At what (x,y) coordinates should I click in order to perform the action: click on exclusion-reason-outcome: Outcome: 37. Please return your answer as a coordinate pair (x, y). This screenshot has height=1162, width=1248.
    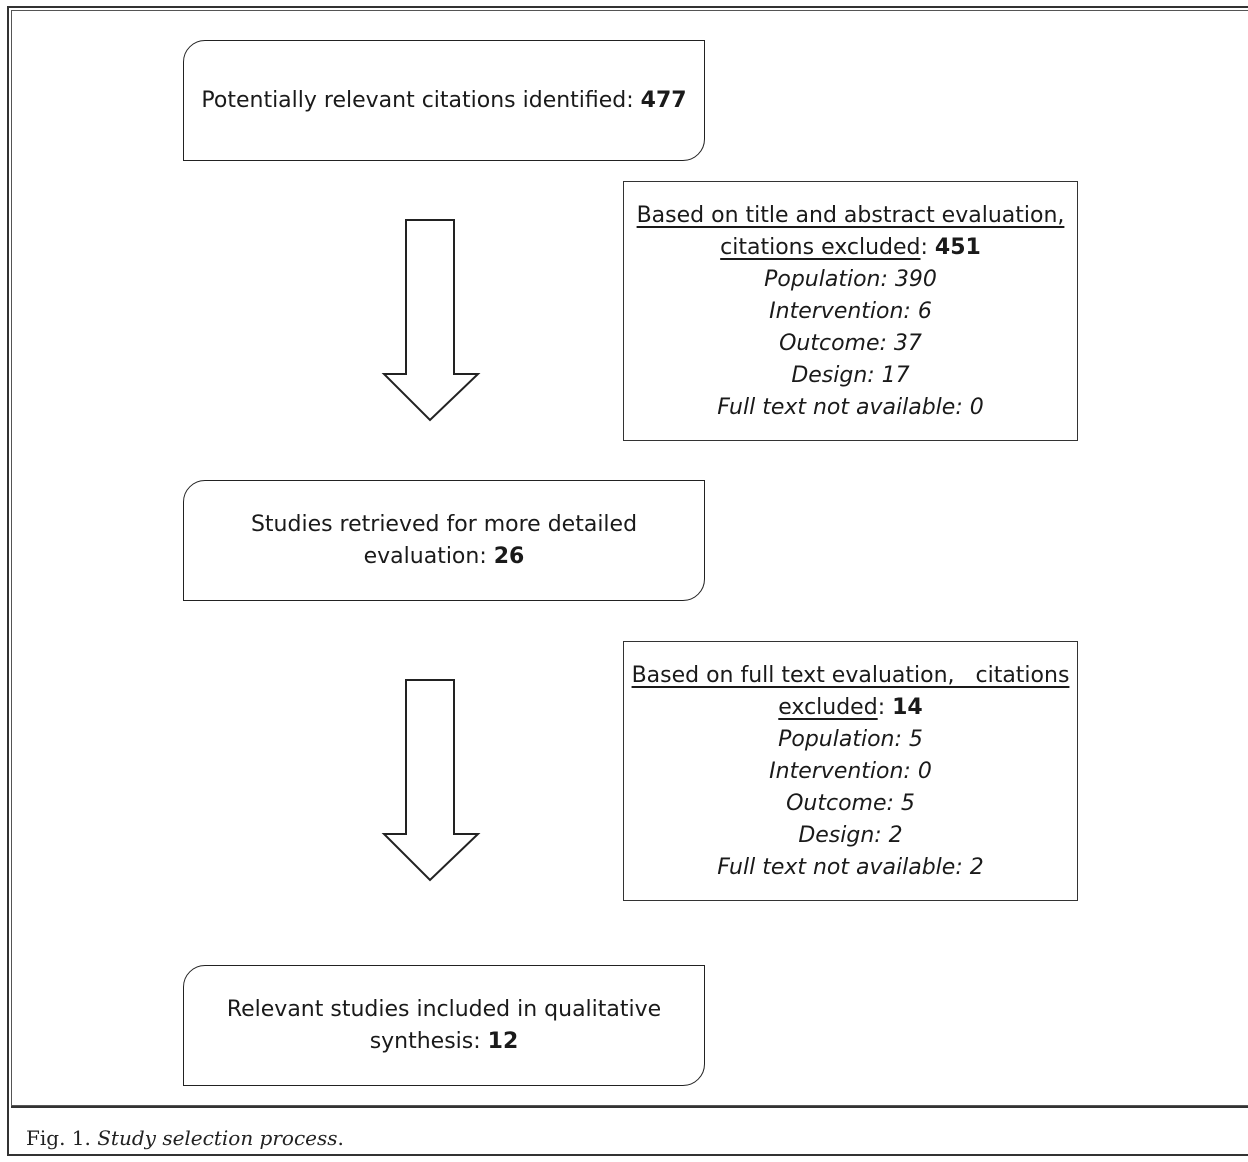
    Looking at the image, I should click on (850, 344).